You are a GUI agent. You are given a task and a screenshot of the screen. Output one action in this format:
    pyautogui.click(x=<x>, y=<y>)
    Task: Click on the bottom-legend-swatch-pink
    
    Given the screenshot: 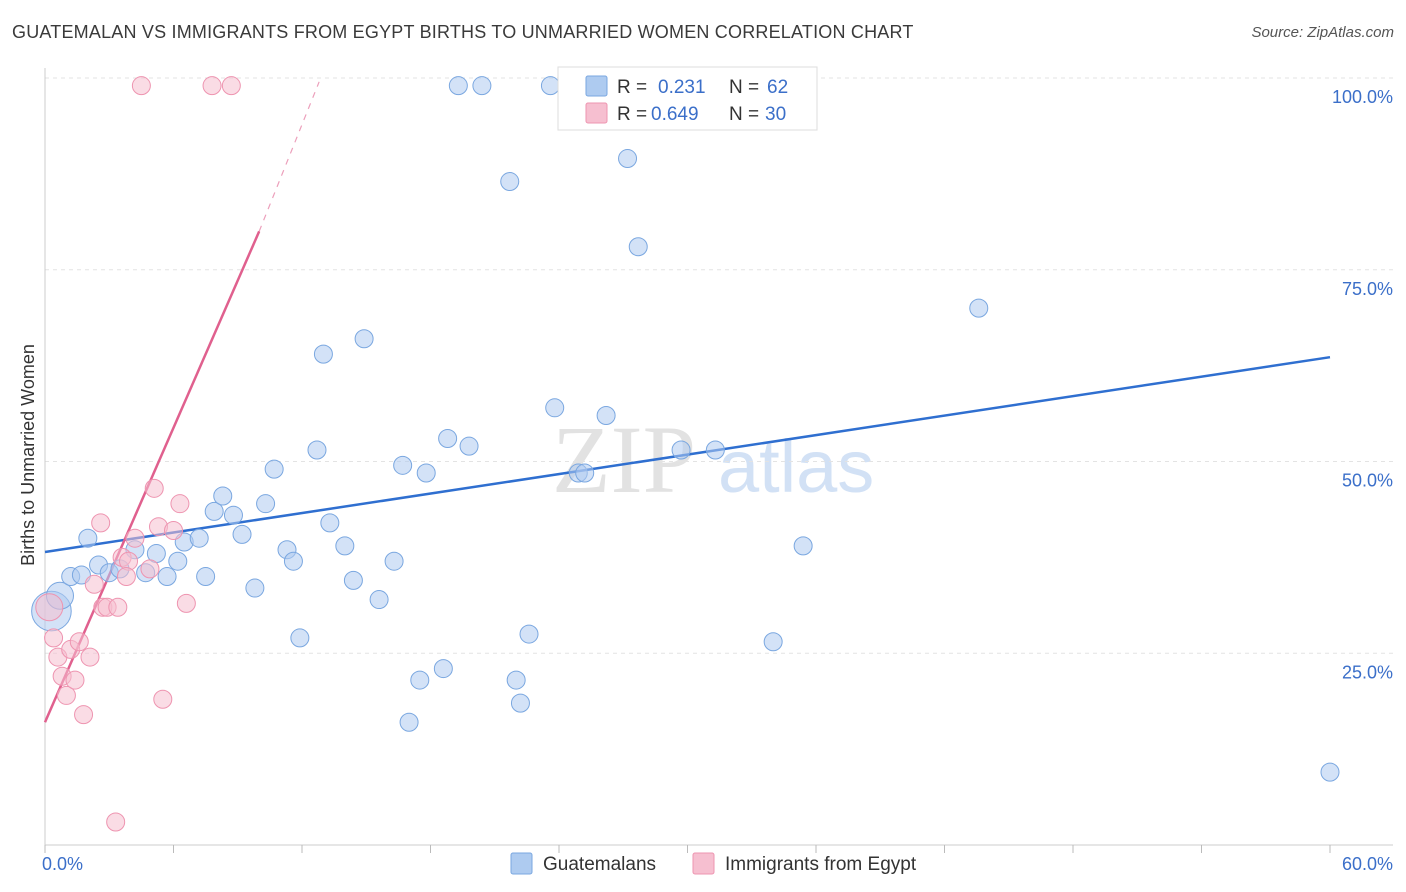 What is the action you would take?
    pyautogui.click(x=703, y=863)
    